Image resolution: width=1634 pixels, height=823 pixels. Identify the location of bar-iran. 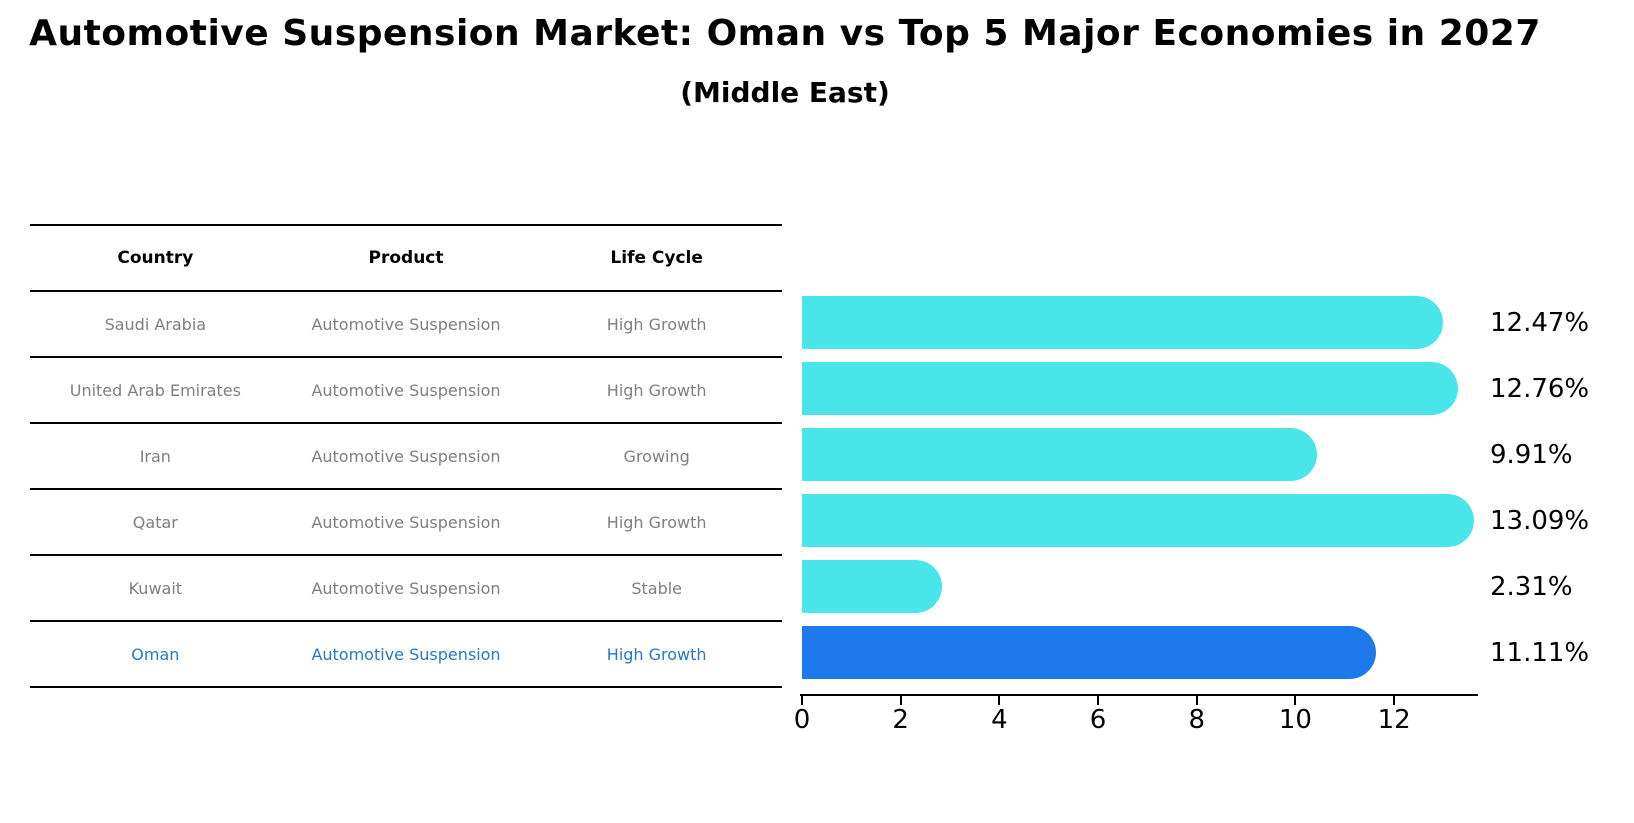
(1059, 454).